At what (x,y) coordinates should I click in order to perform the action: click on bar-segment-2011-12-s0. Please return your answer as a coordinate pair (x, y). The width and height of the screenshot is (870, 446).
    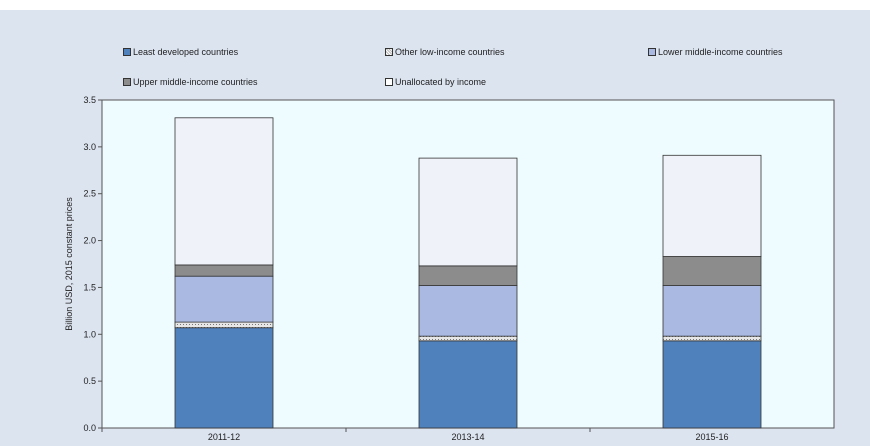
    Looking at the image, I should click on (224, 378).